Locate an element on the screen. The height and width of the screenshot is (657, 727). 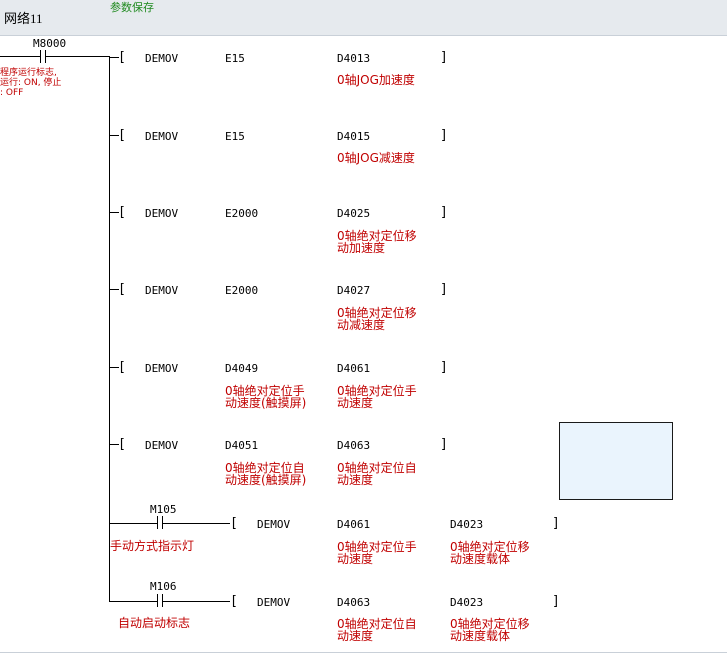
dst-comment: 0轴绝对定位自 动速度 is located at coordinates (377, 474).